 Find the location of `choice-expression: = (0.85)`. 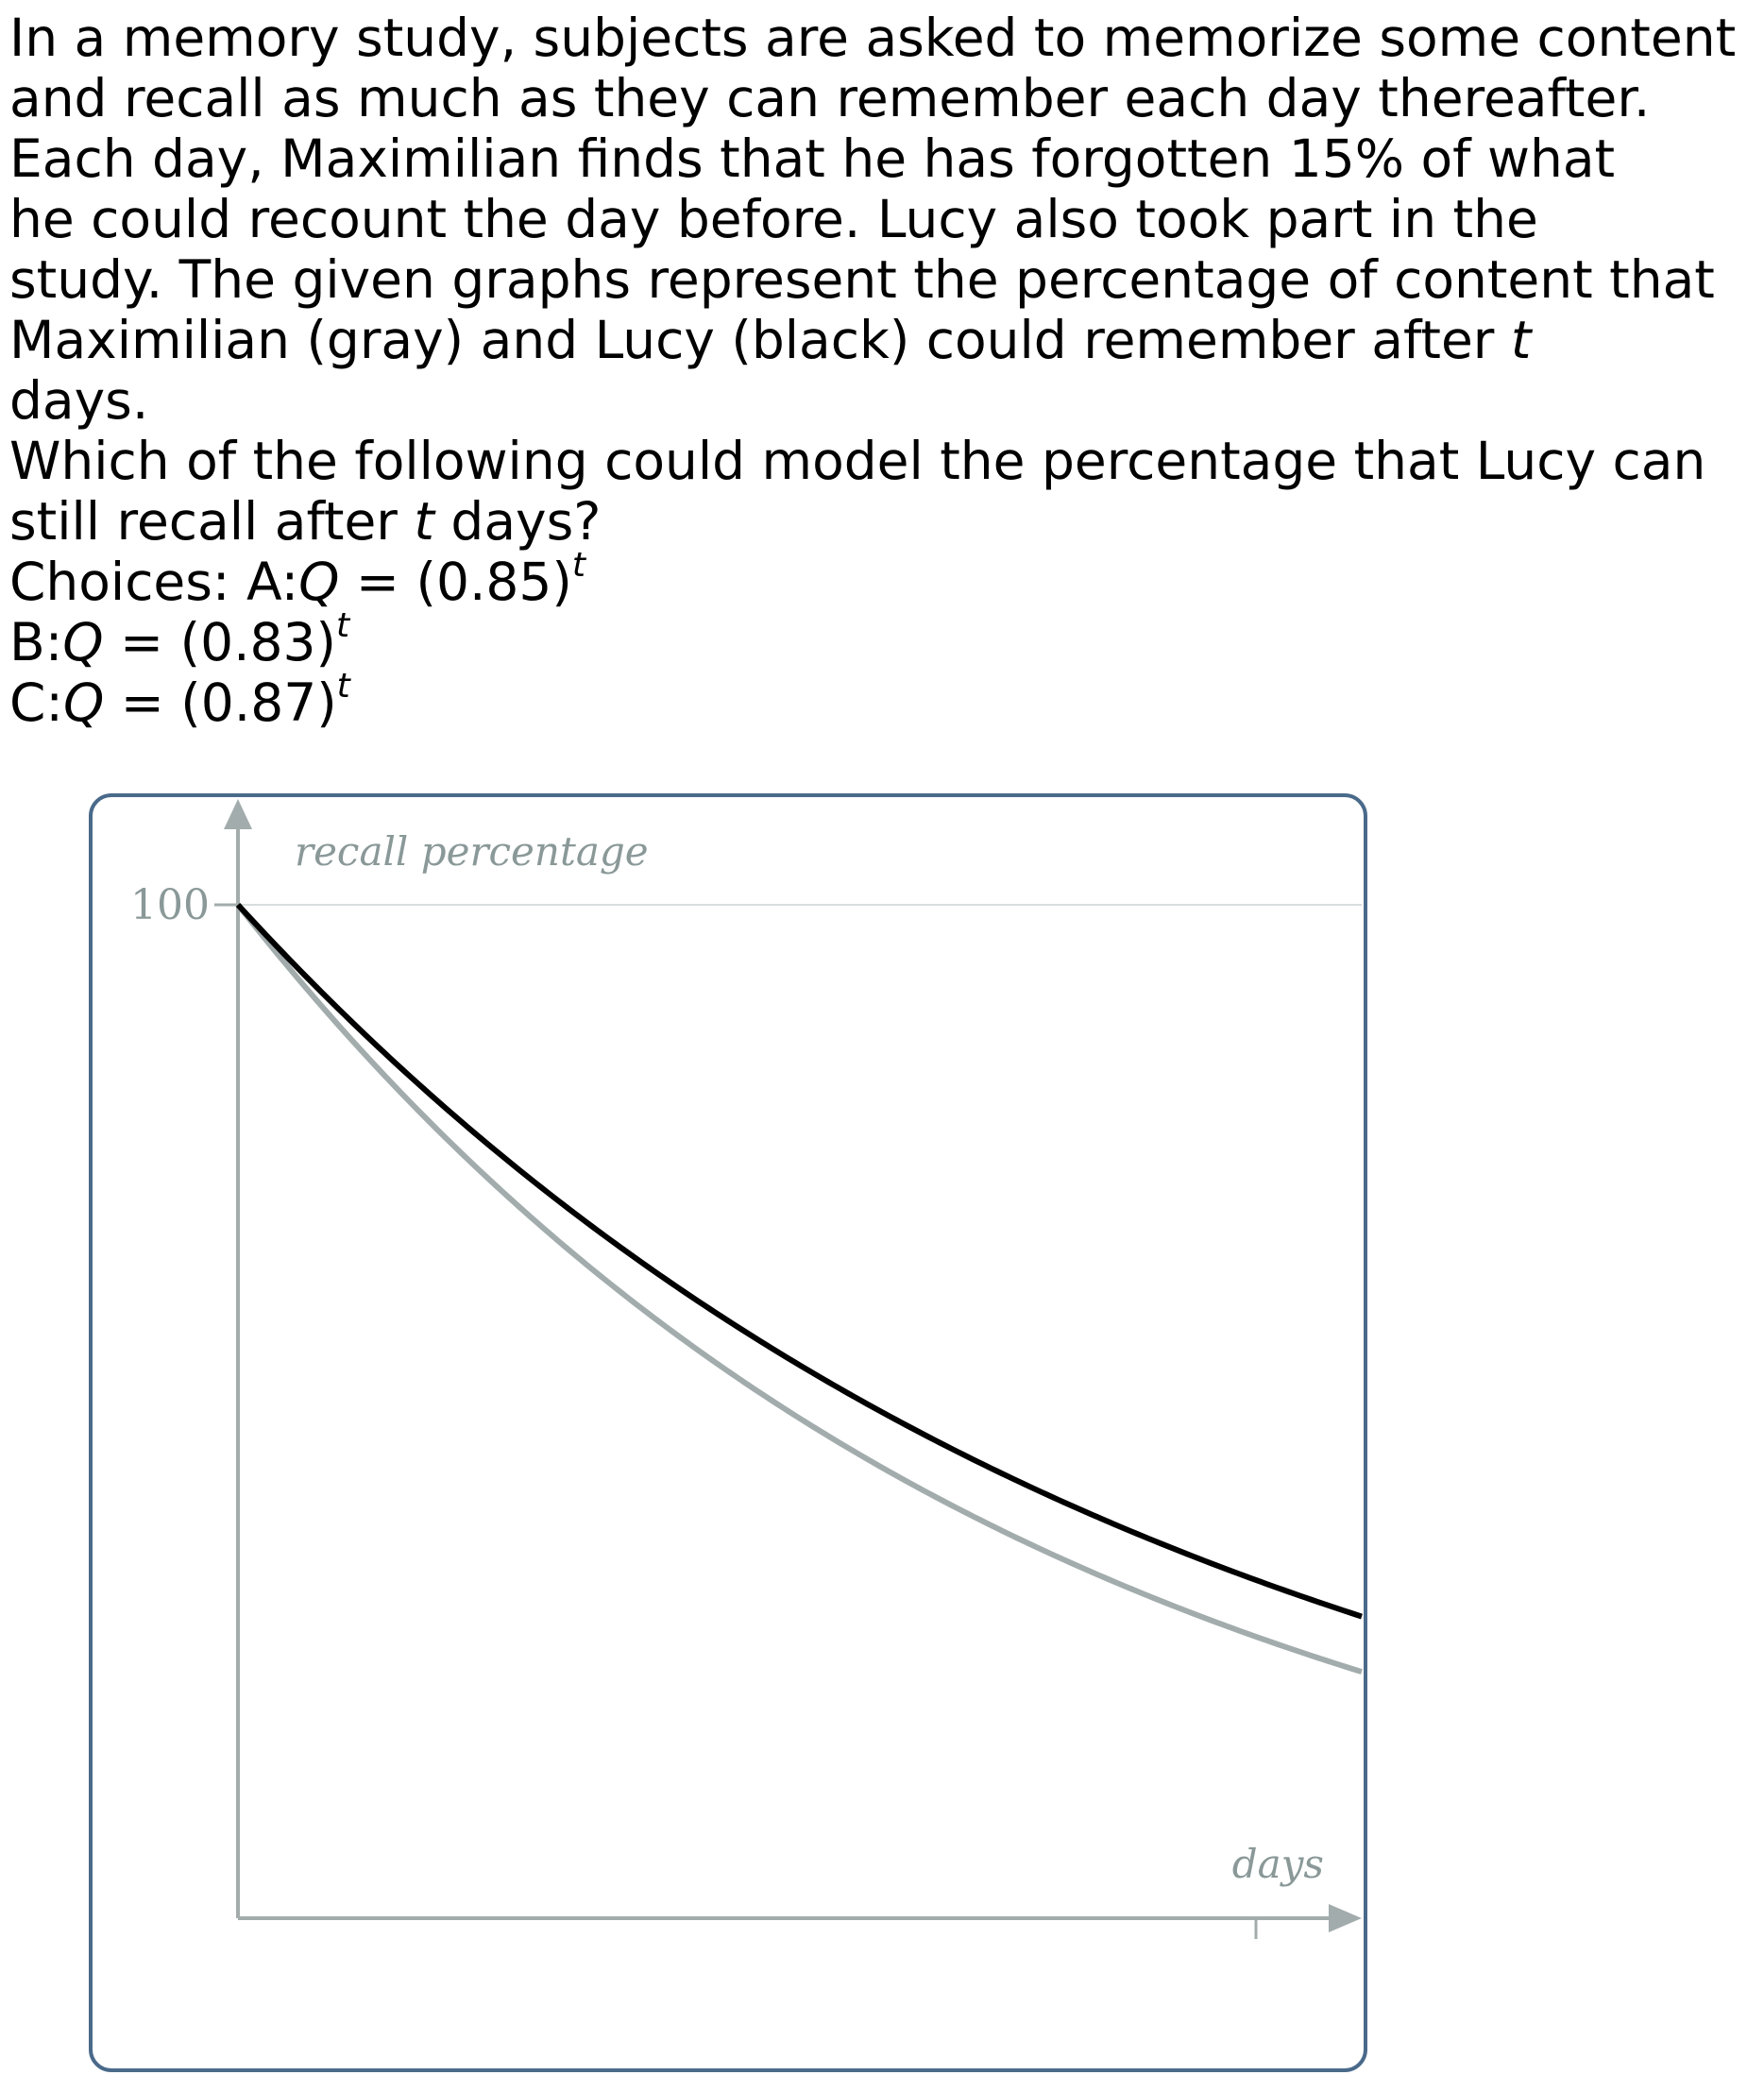

choice-expression: = (0.85) is located at coordinates (455, 582).